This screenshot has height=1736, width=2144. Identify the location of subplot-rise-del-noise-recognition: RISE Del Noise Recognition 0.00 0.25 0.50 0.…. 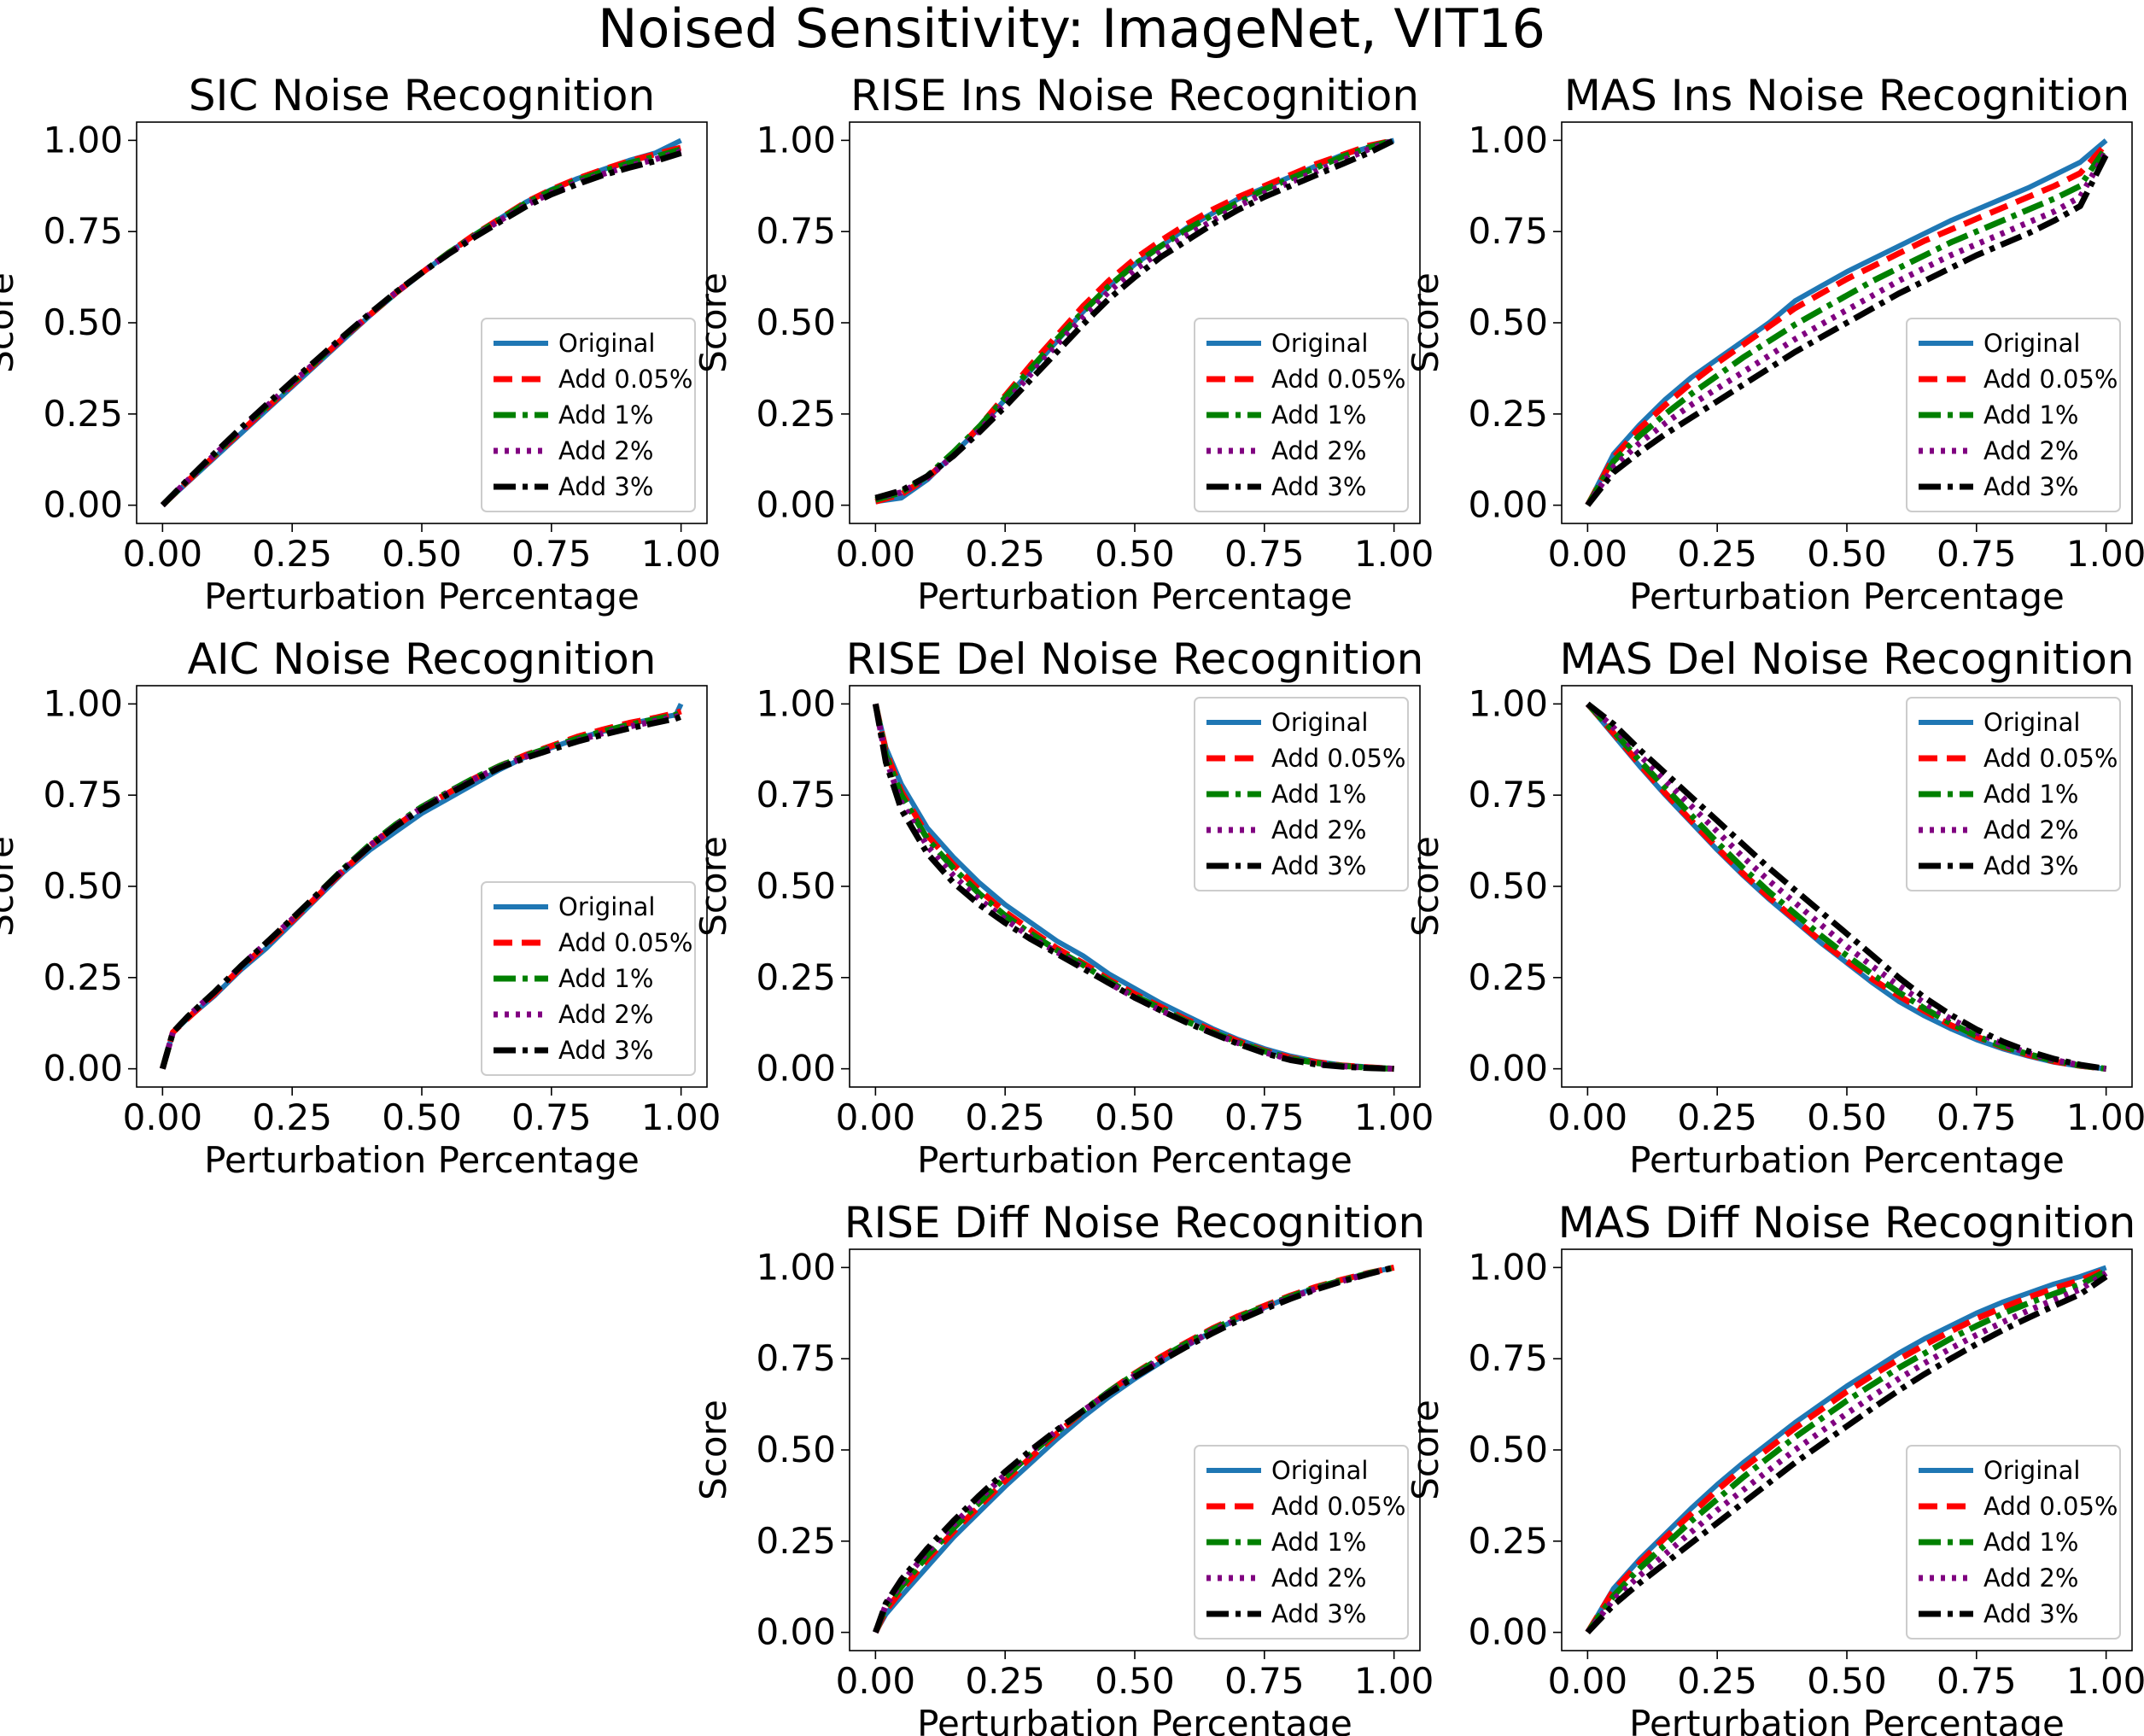
(1063, 908).